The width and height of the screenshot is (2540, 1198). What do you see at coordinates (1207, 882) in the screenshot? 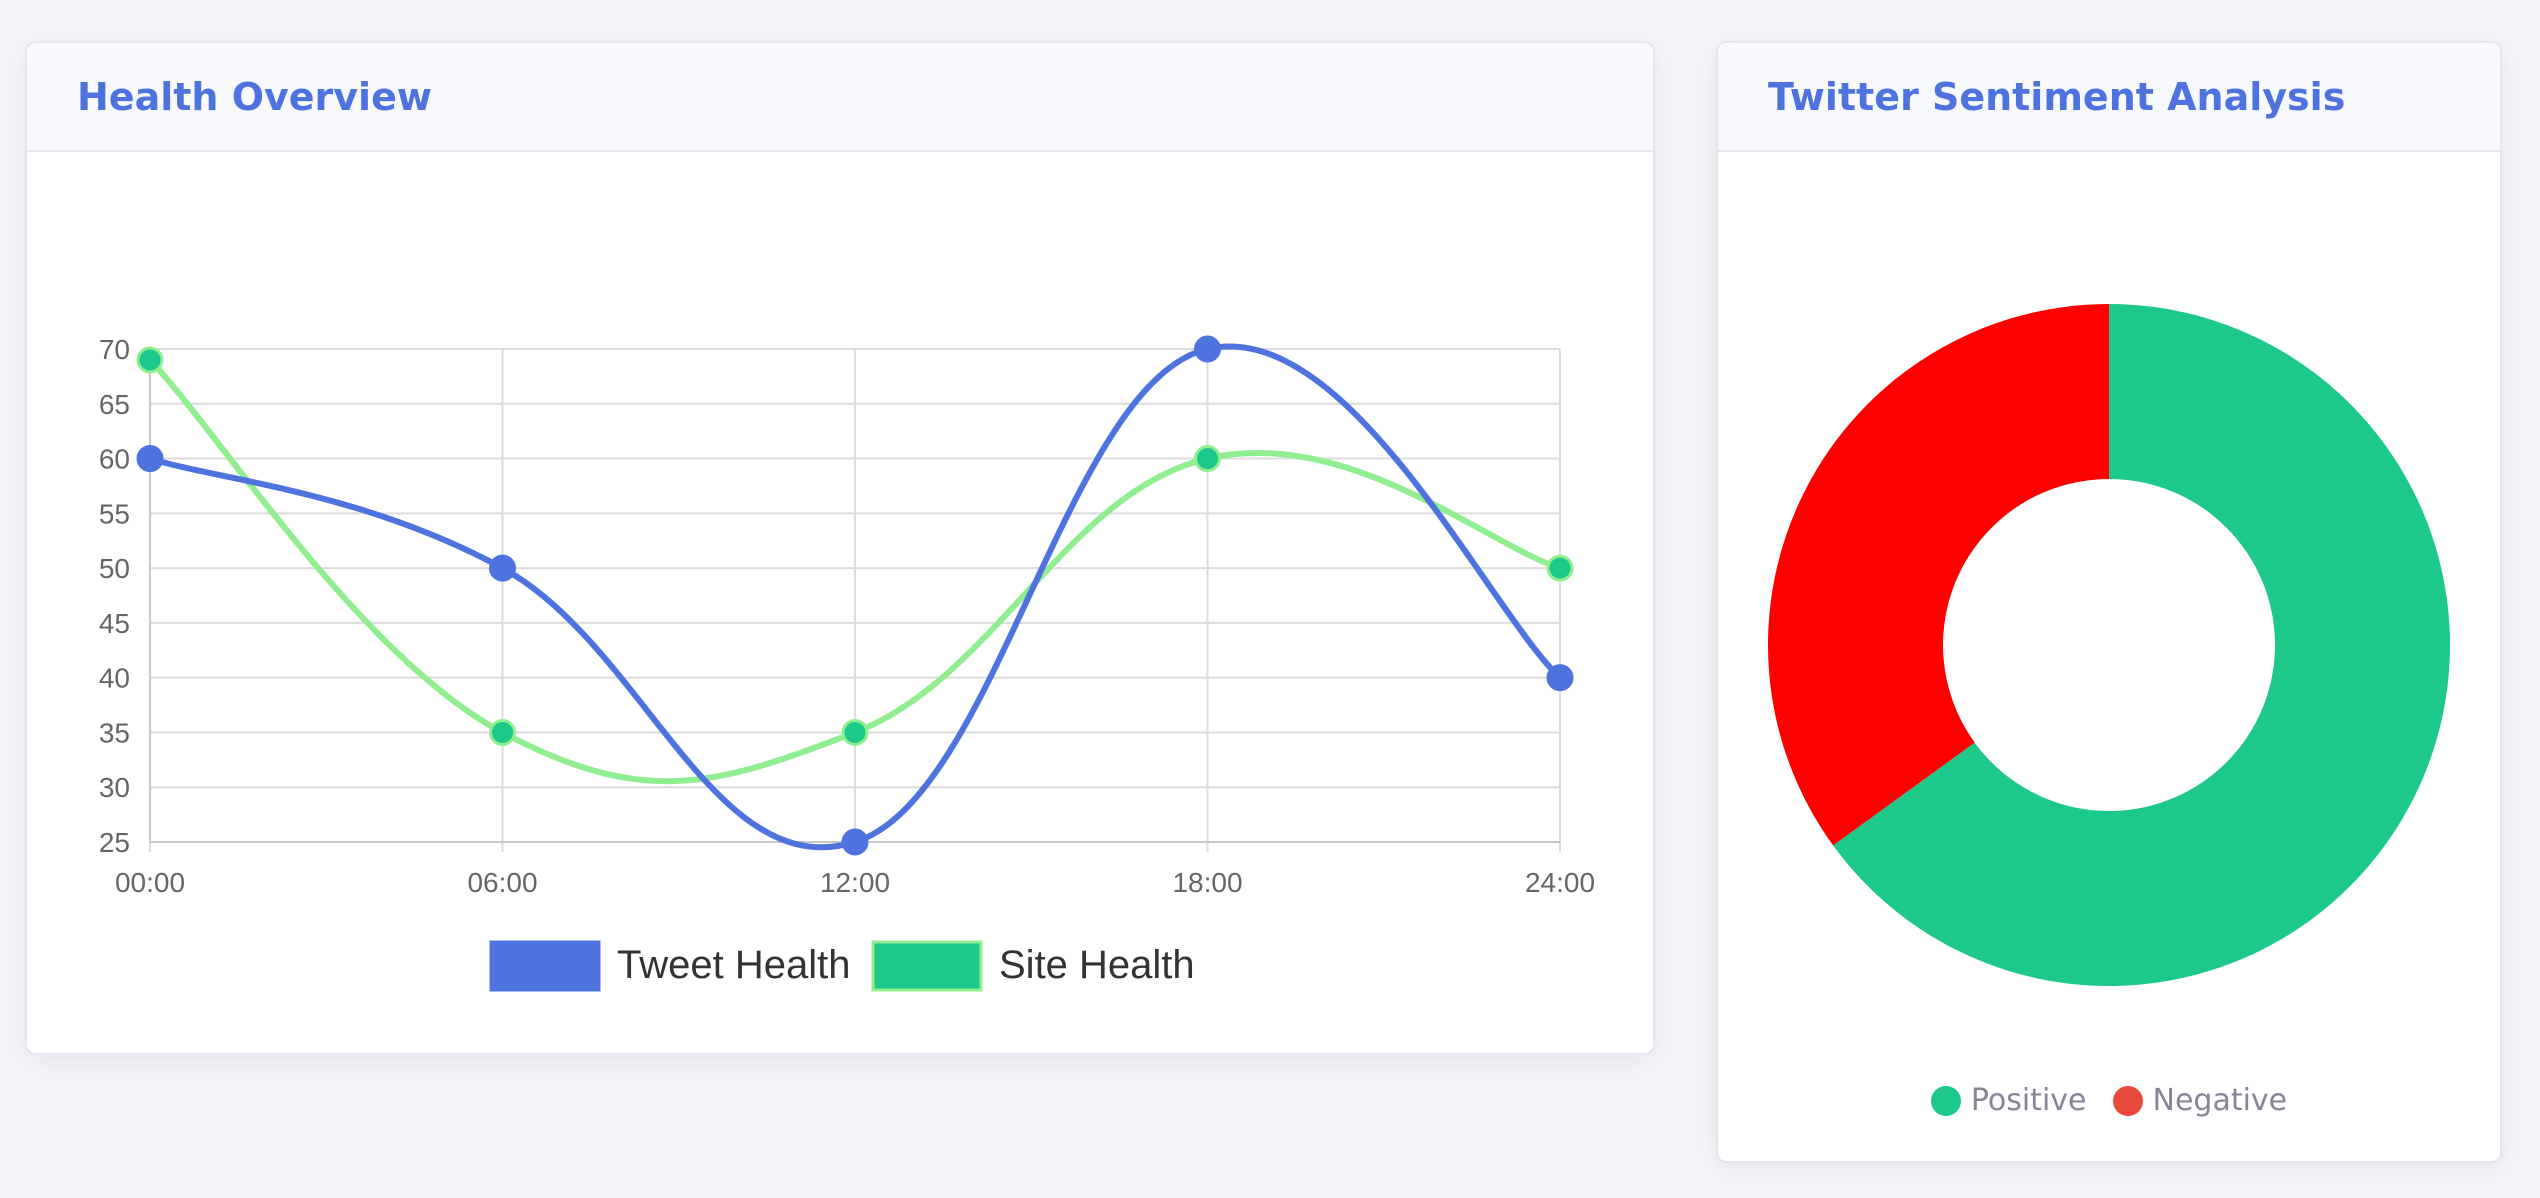
I see `x-tick-label: 18:00` at bounding box center [1207, 882].